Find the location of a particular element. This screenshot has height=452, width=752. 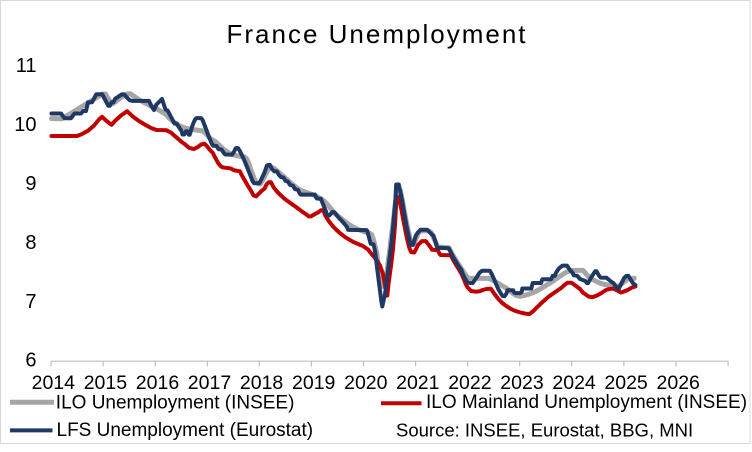

svg-text: 2019 is located at coordinates (313, 383).